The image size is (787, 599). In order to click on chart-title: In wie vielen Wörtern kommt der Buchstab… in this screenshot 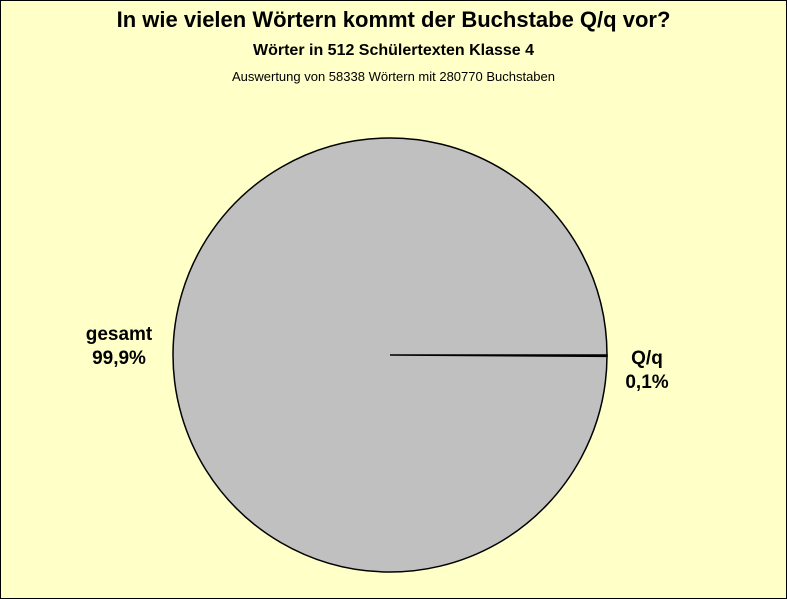, I will do `click(393, 19)`.